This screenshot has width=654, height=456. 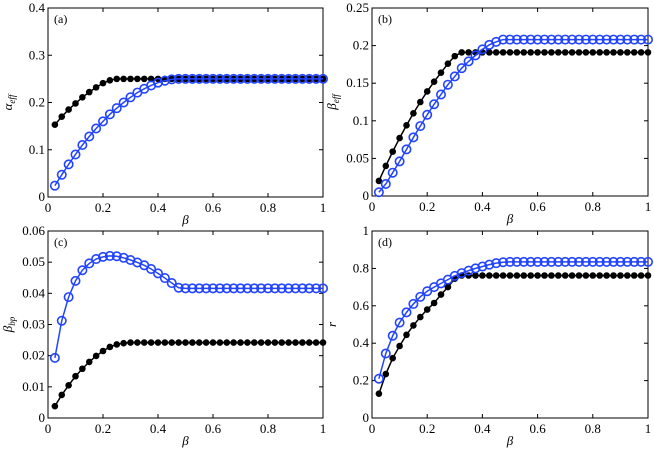 What do you see at coordinates (268, 428) in the screenshot?
I see `x-tick-label: 0.8` at bounding box center [268, 428].